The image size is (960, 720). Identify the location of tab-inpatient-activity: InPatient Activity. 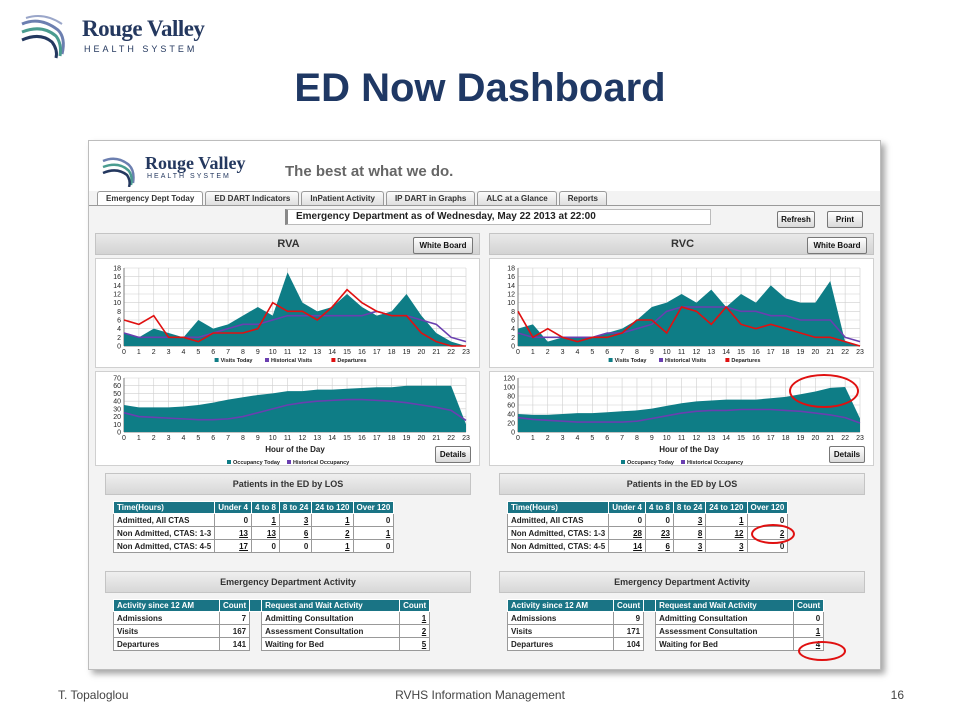
(342, 198).